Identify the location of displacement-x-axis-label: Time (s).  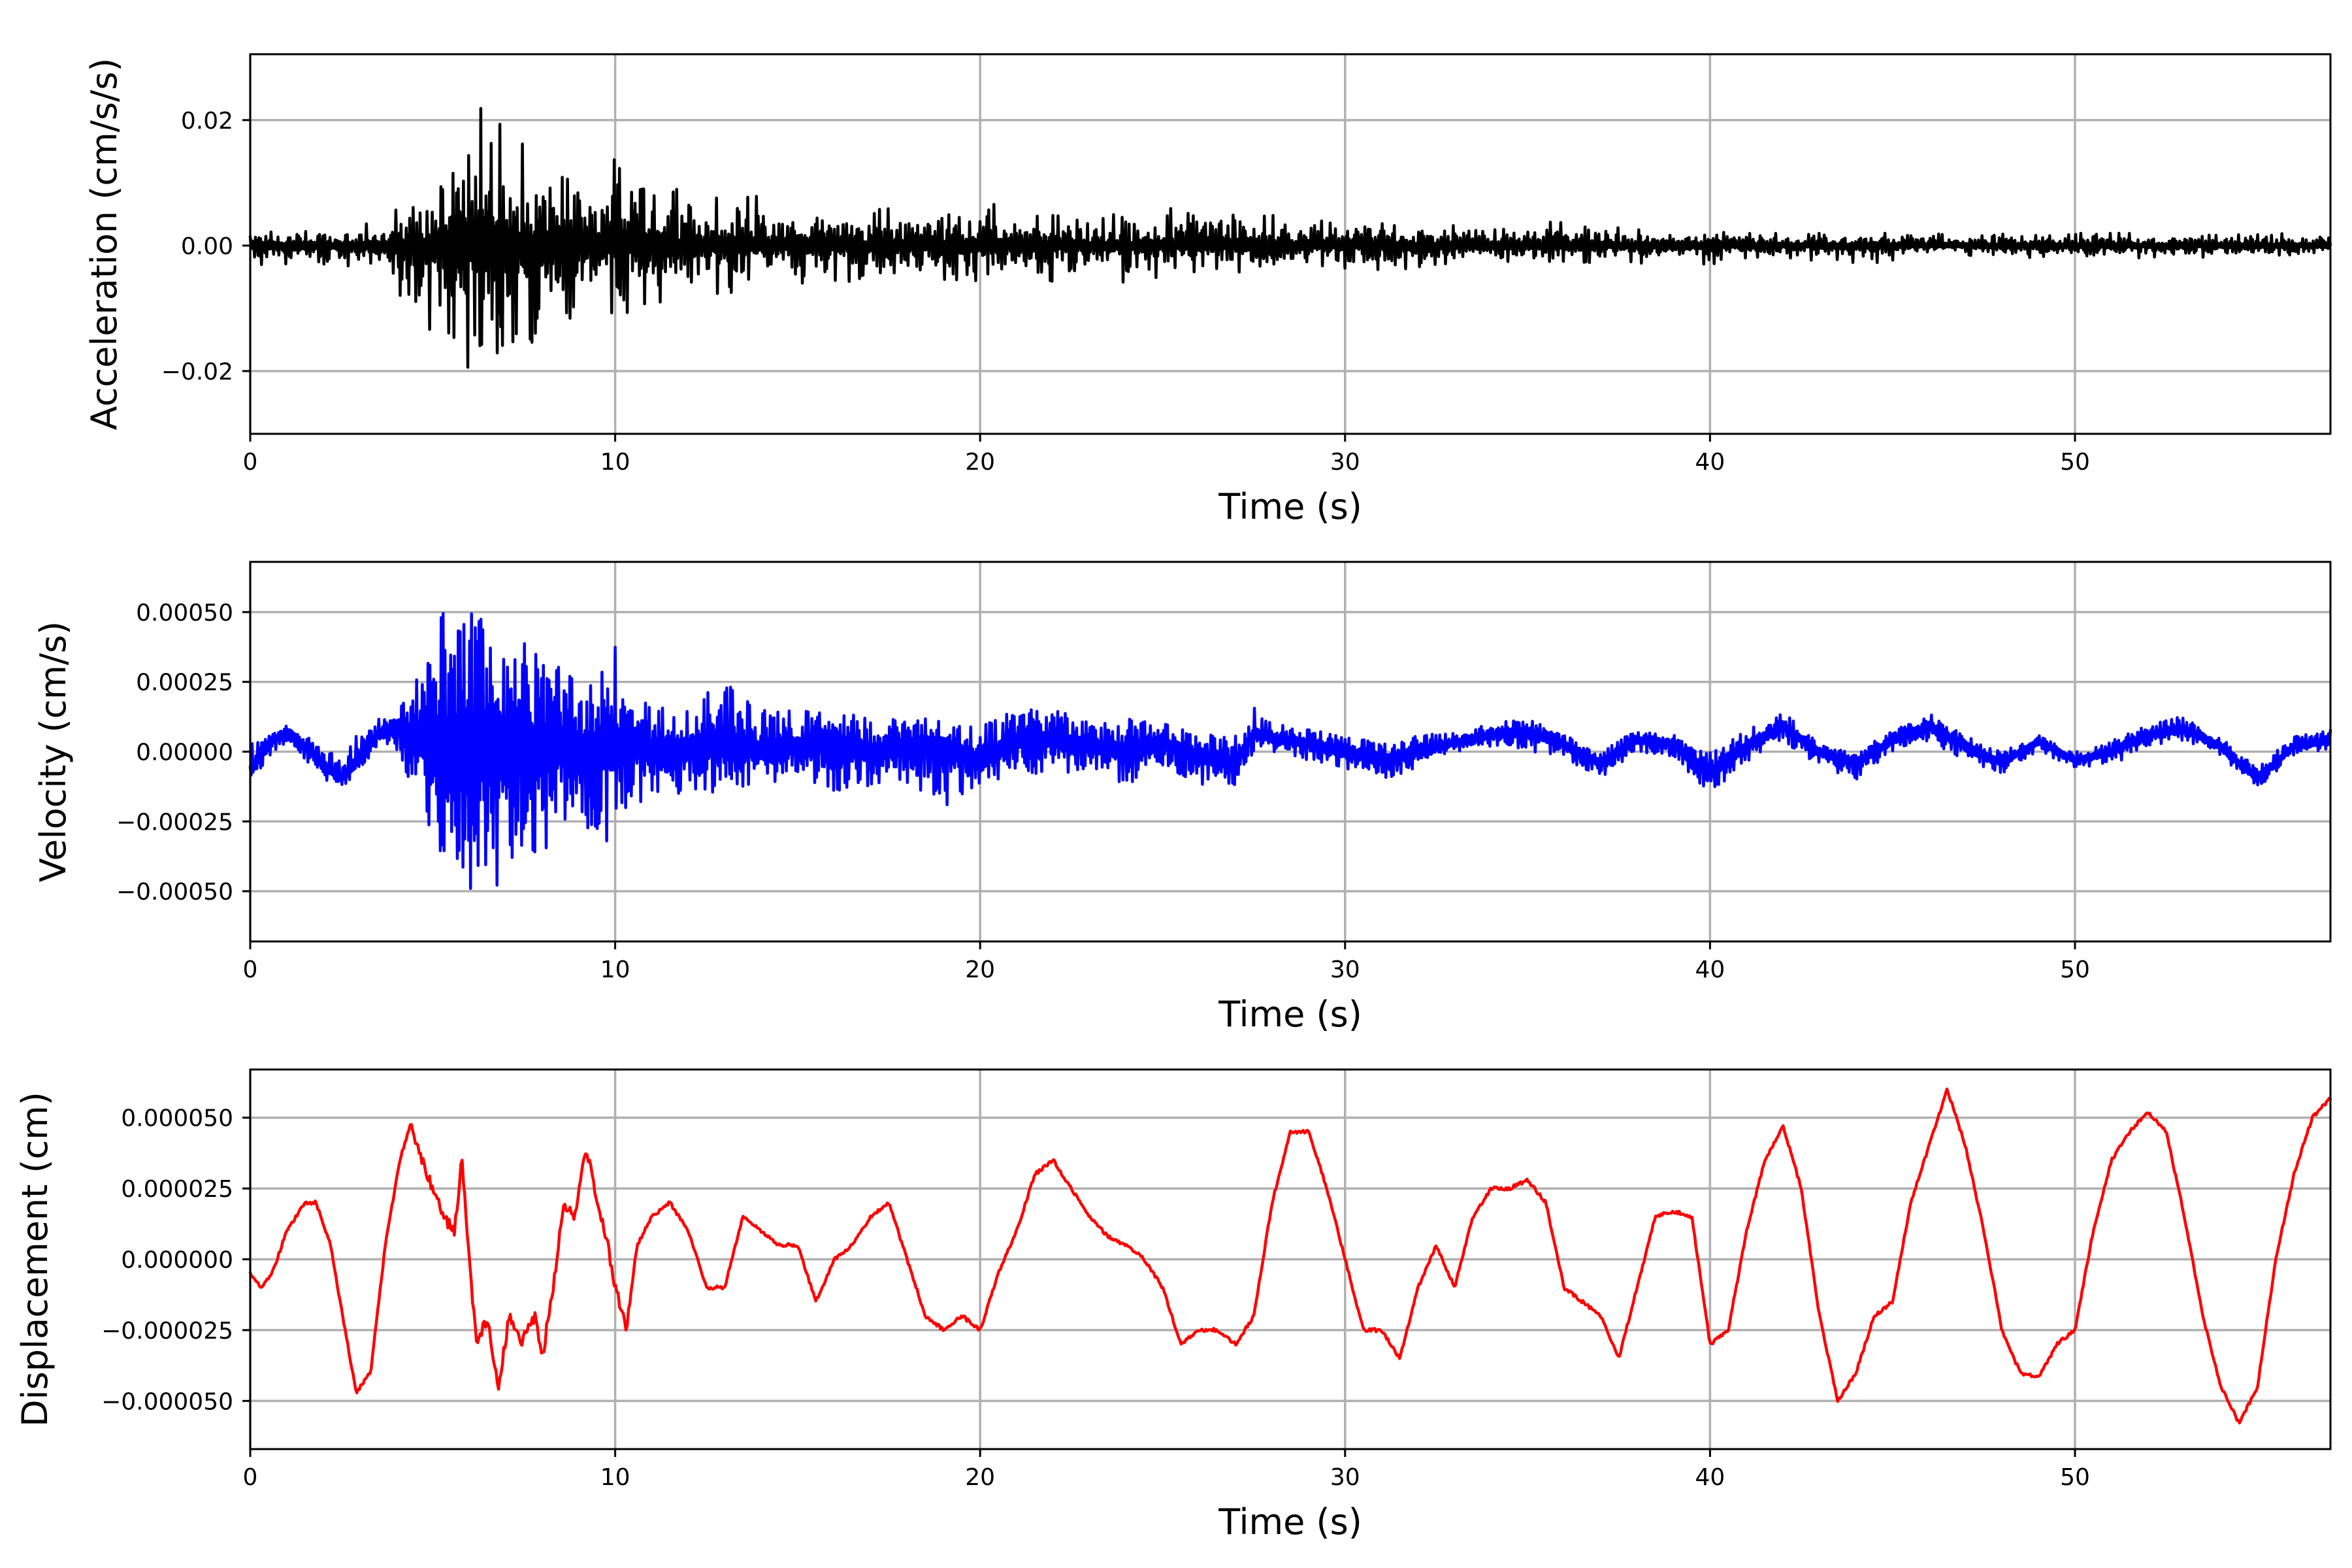
(1290, 1522).